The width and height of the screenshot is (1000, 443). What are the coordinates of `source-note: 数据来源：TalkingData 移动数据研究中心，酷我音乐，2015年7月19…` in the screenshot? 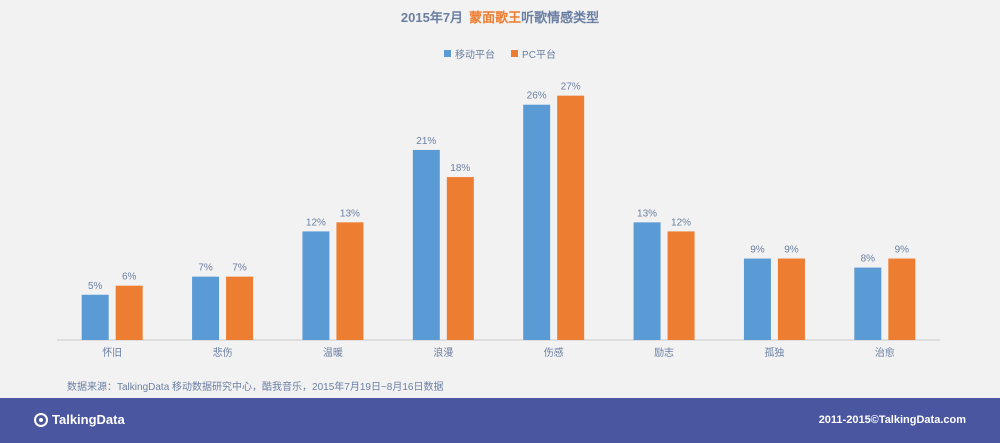 It's located at (255, 387).